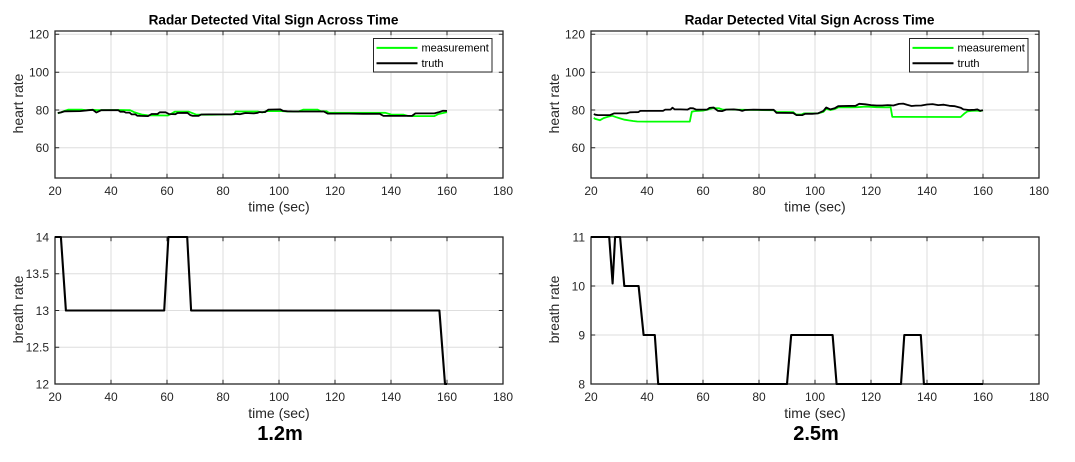 The height and width of the screenshot is (462, 1075). Describe the element at coordinates (43, 384) in the screenshot. I see `svg-text: 12` at that location.